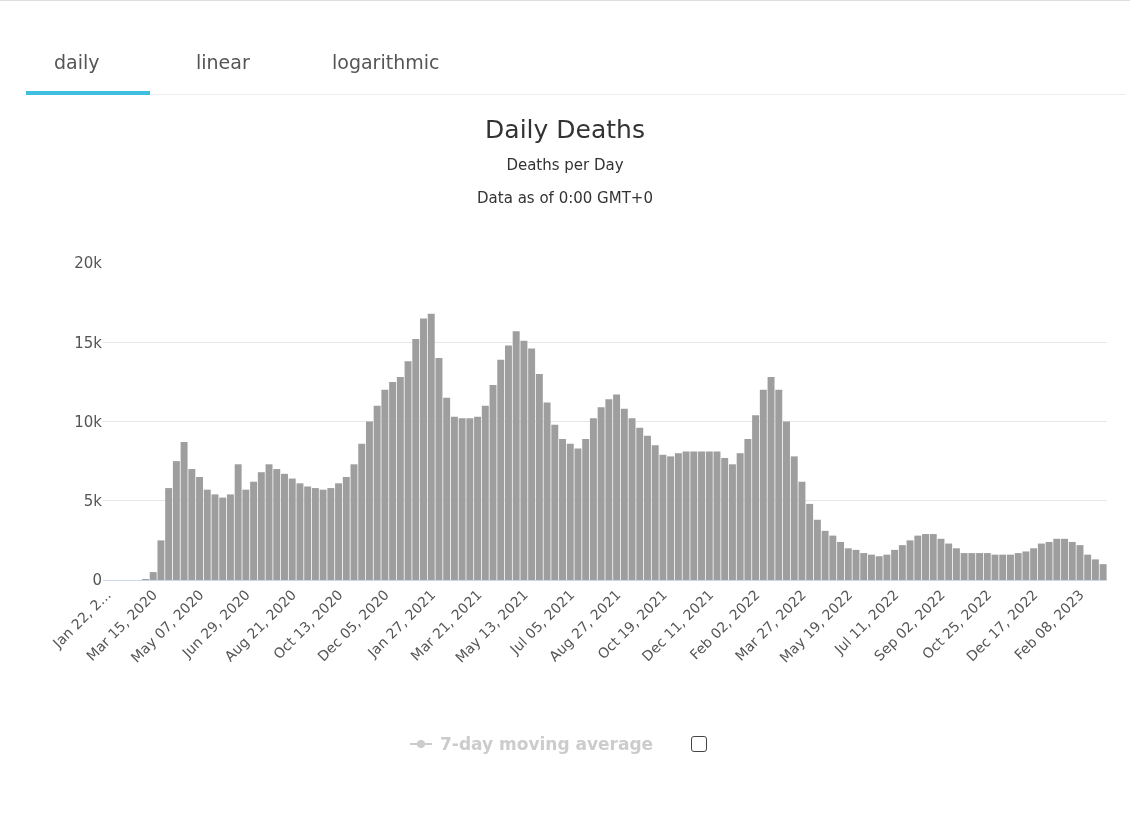  I want to click on text: linear, so click(223, 62).